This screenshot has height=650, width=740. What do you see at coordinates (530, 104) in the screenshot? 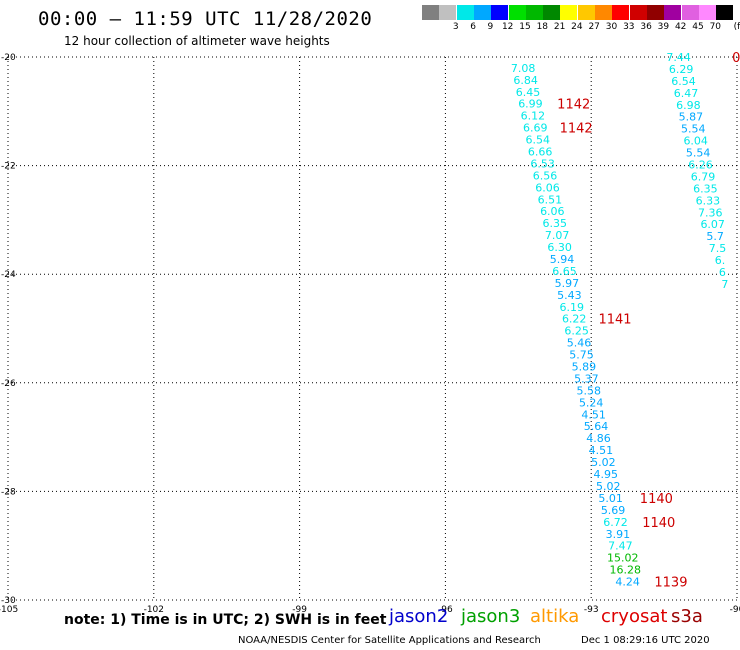
I see `wave-height-label: 6.99` at bounding box center [530, 104].